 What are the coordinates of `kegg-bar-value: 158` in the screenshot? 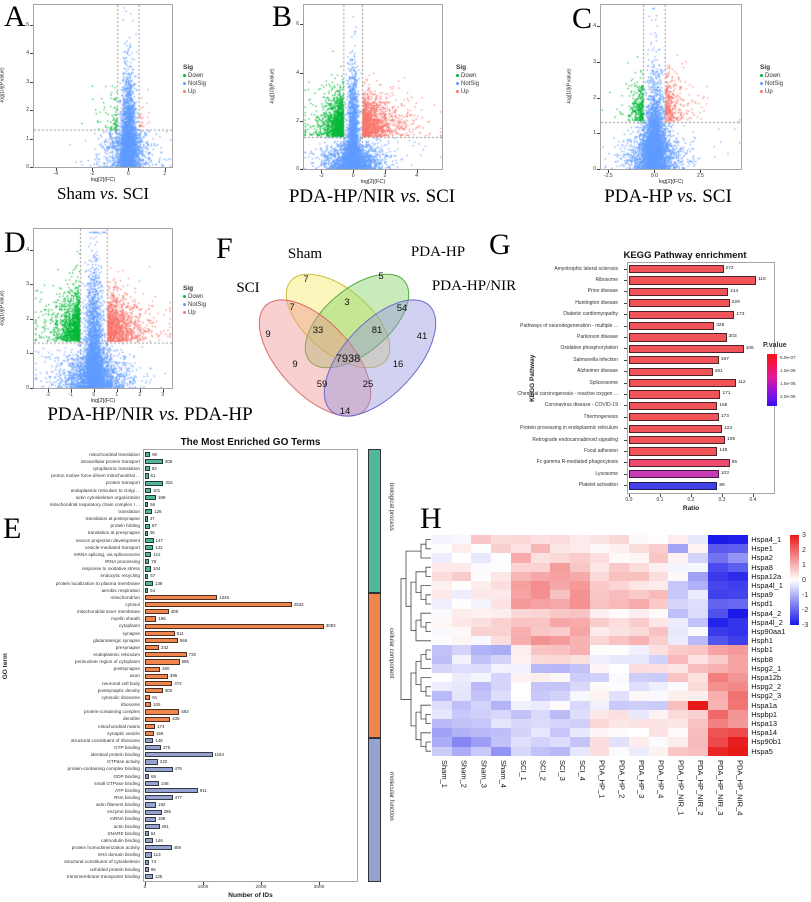 It's located at (723, 405).